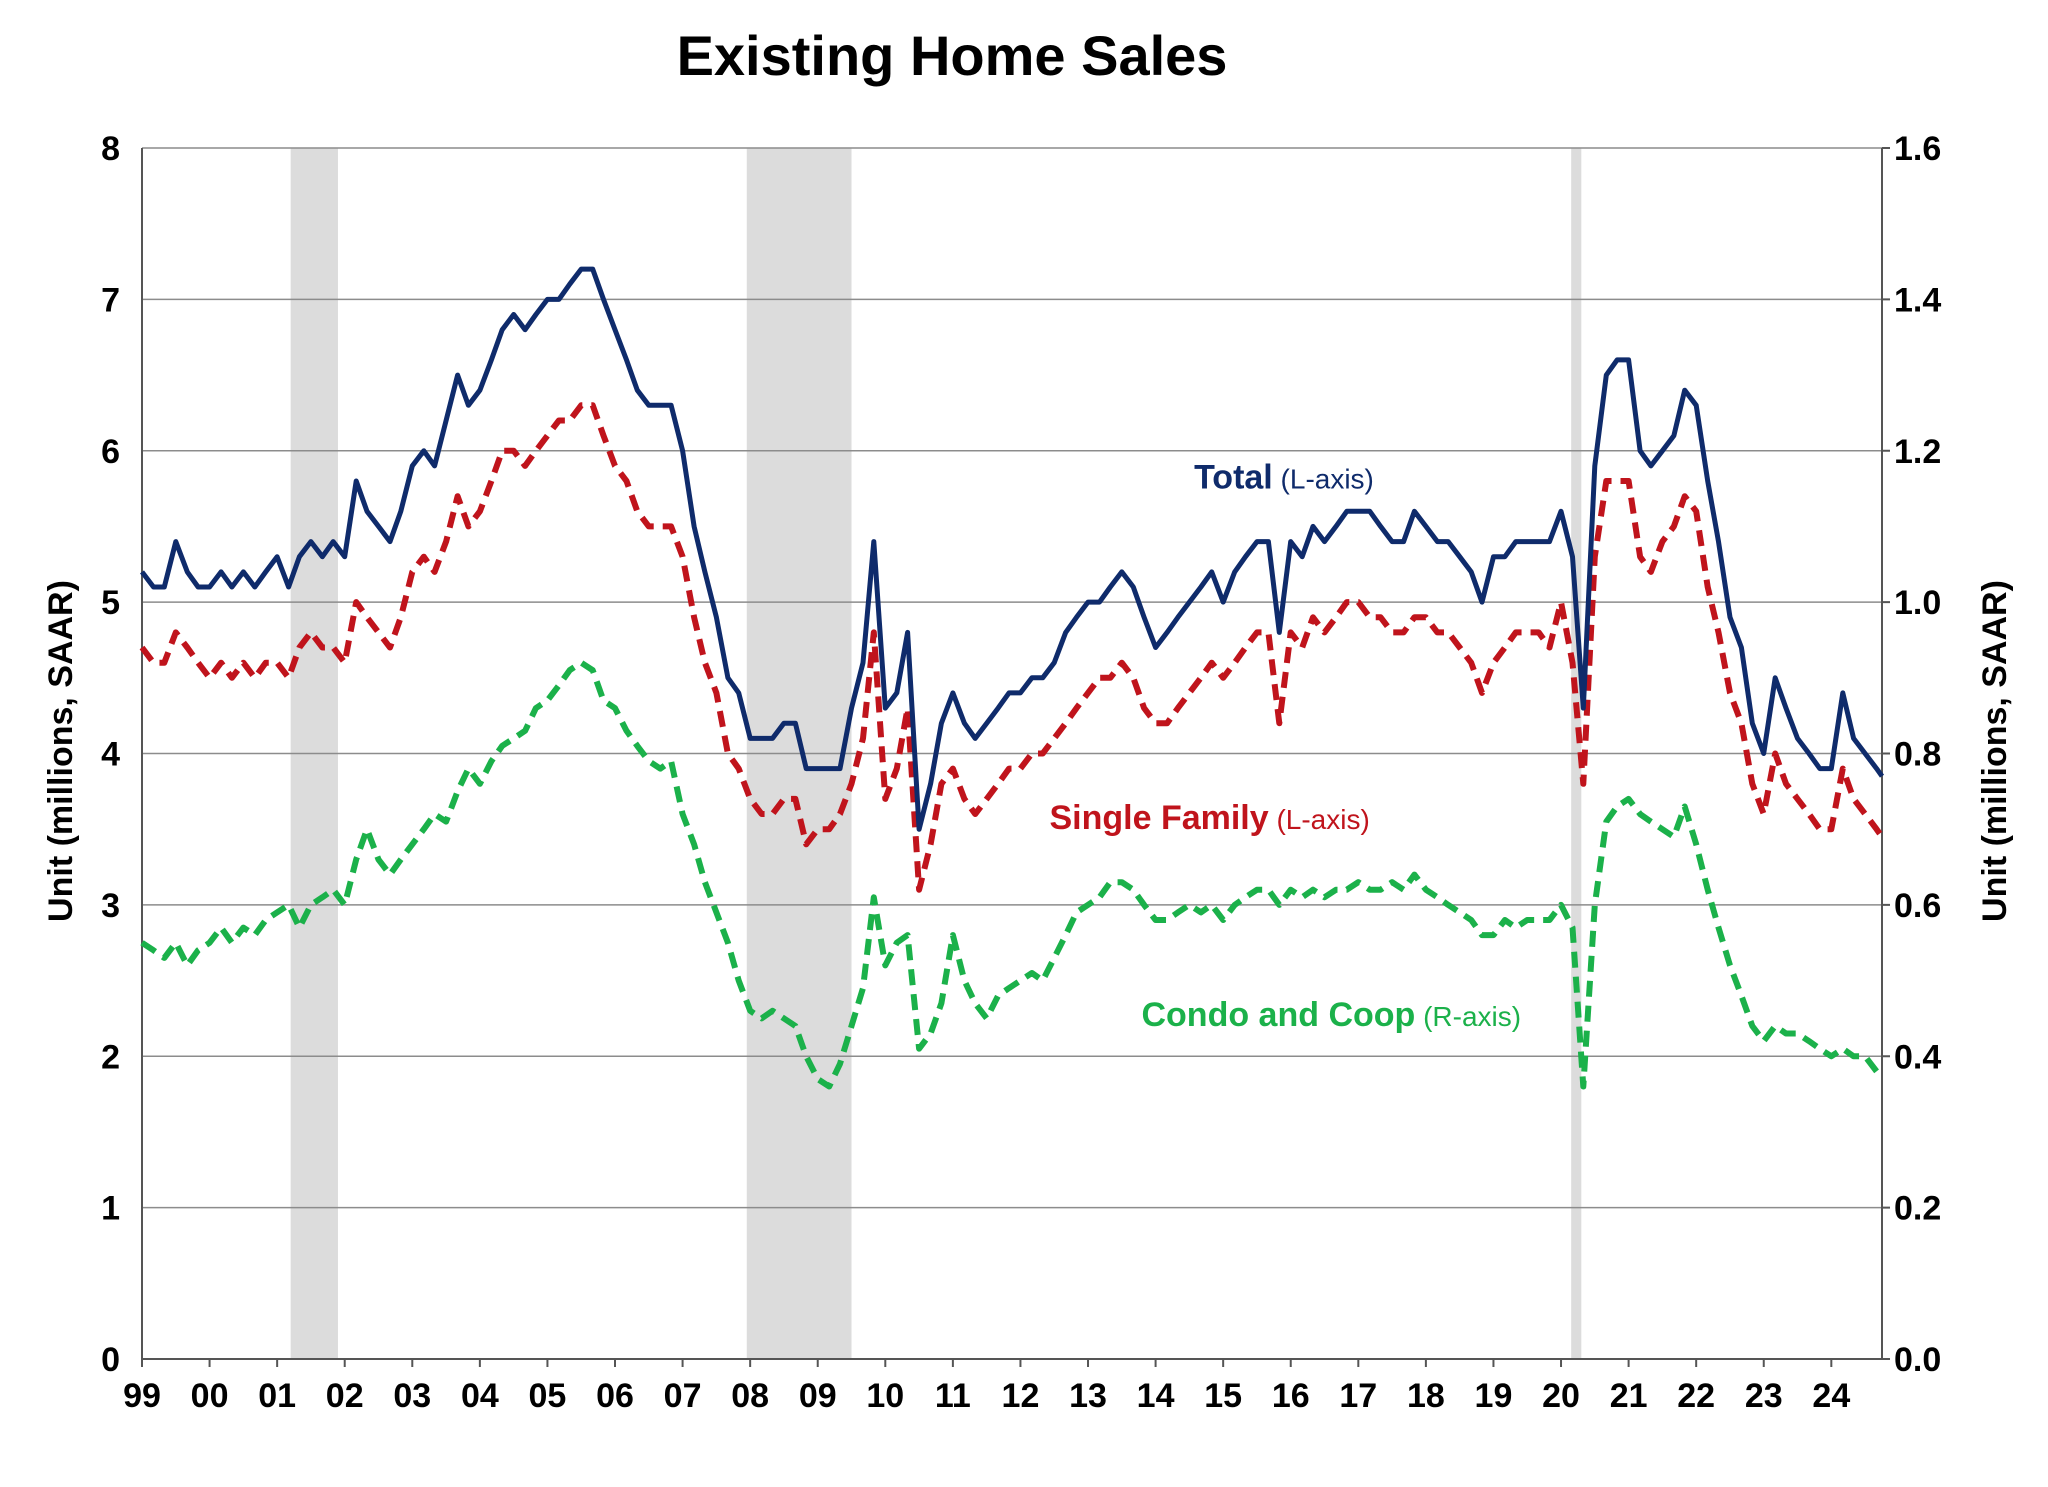  What do you see at coordinates (1233, 478) in the screenshot?
I see `annotation-label: Total` at bounding box center [1233, 478].